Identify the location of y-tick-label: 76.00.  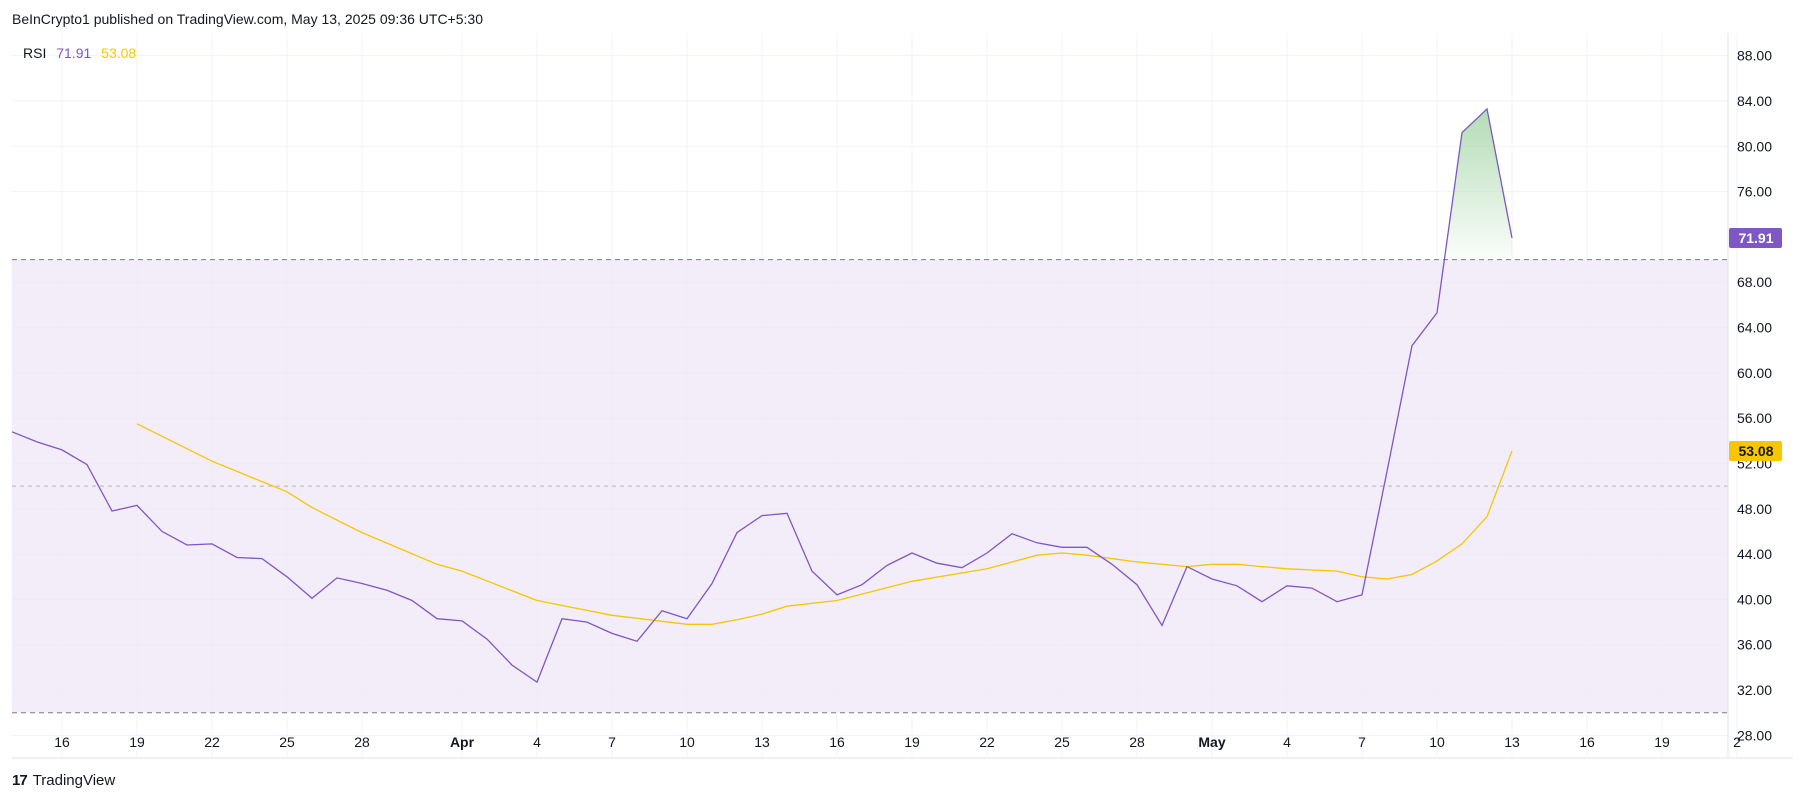
(1754, 192).